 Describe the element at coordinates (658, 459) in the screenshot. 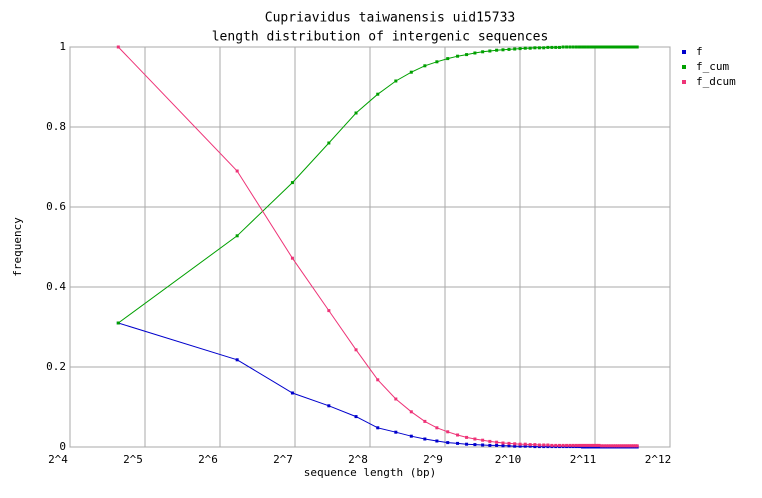

I see `x-tick-label: 2^12` at that location.